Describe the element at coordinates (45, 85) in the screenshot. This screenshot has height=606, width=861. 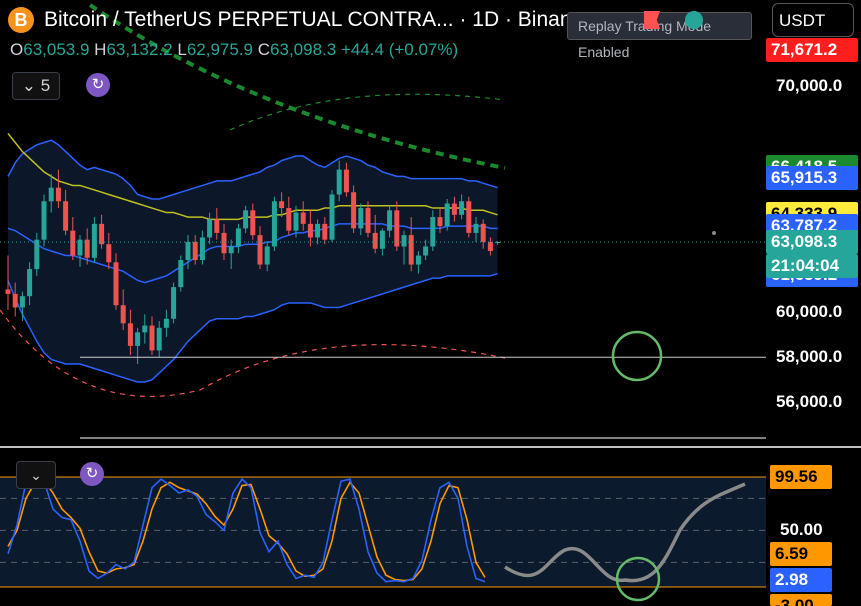
I see `indicator-count: 5` at that location.